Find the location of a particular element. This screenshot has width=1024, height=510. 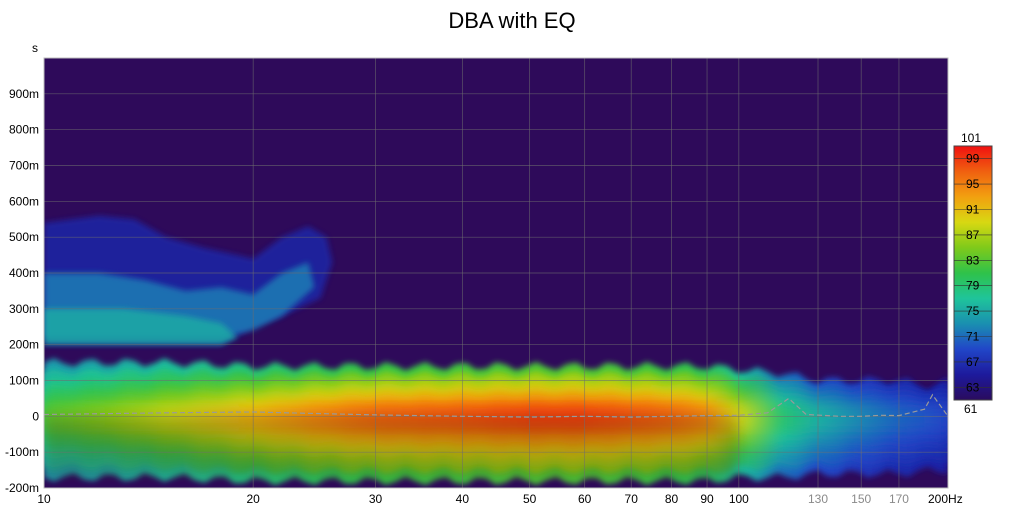

decay-region is located at coordinates (141, 326).